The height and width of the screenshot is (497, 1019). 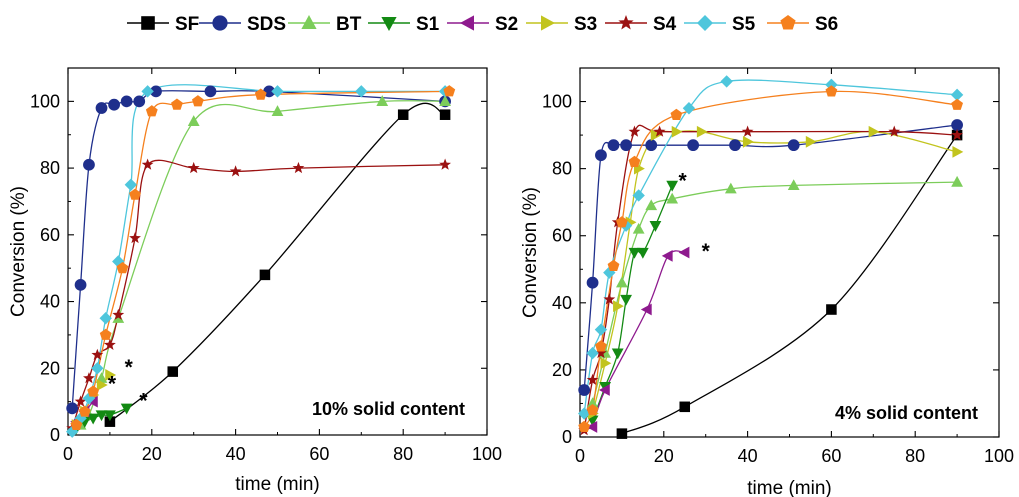 I want to click on y-tick-label: 100, so click(x=45, y=101).